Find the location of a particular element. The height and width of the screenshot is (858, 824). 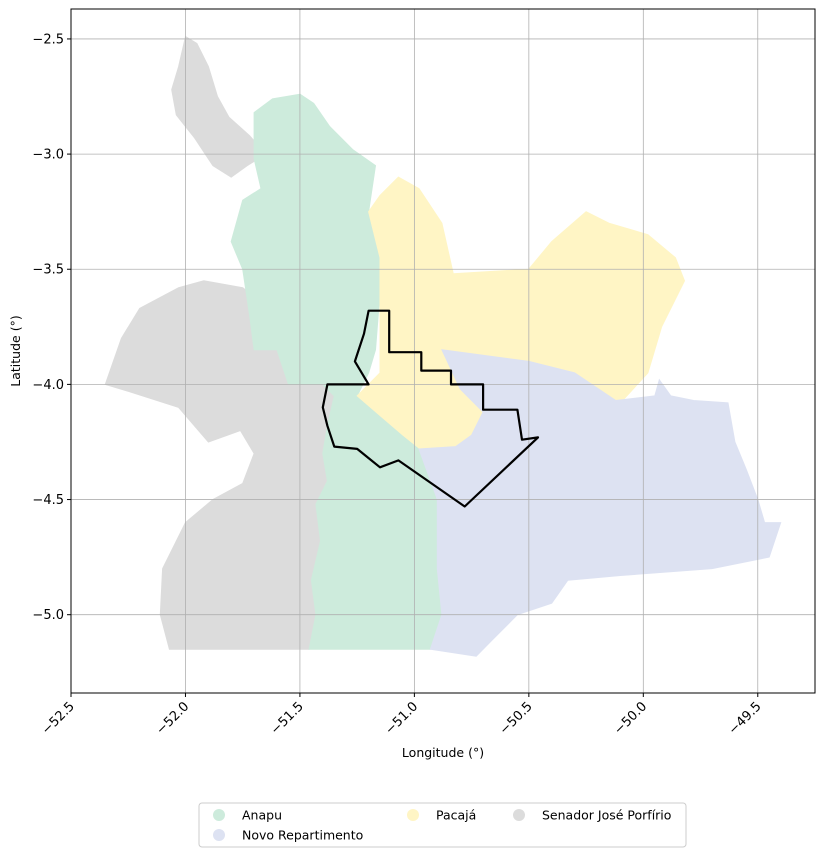

x-tick-label: −52.0 is located at coordinates (173, 718).